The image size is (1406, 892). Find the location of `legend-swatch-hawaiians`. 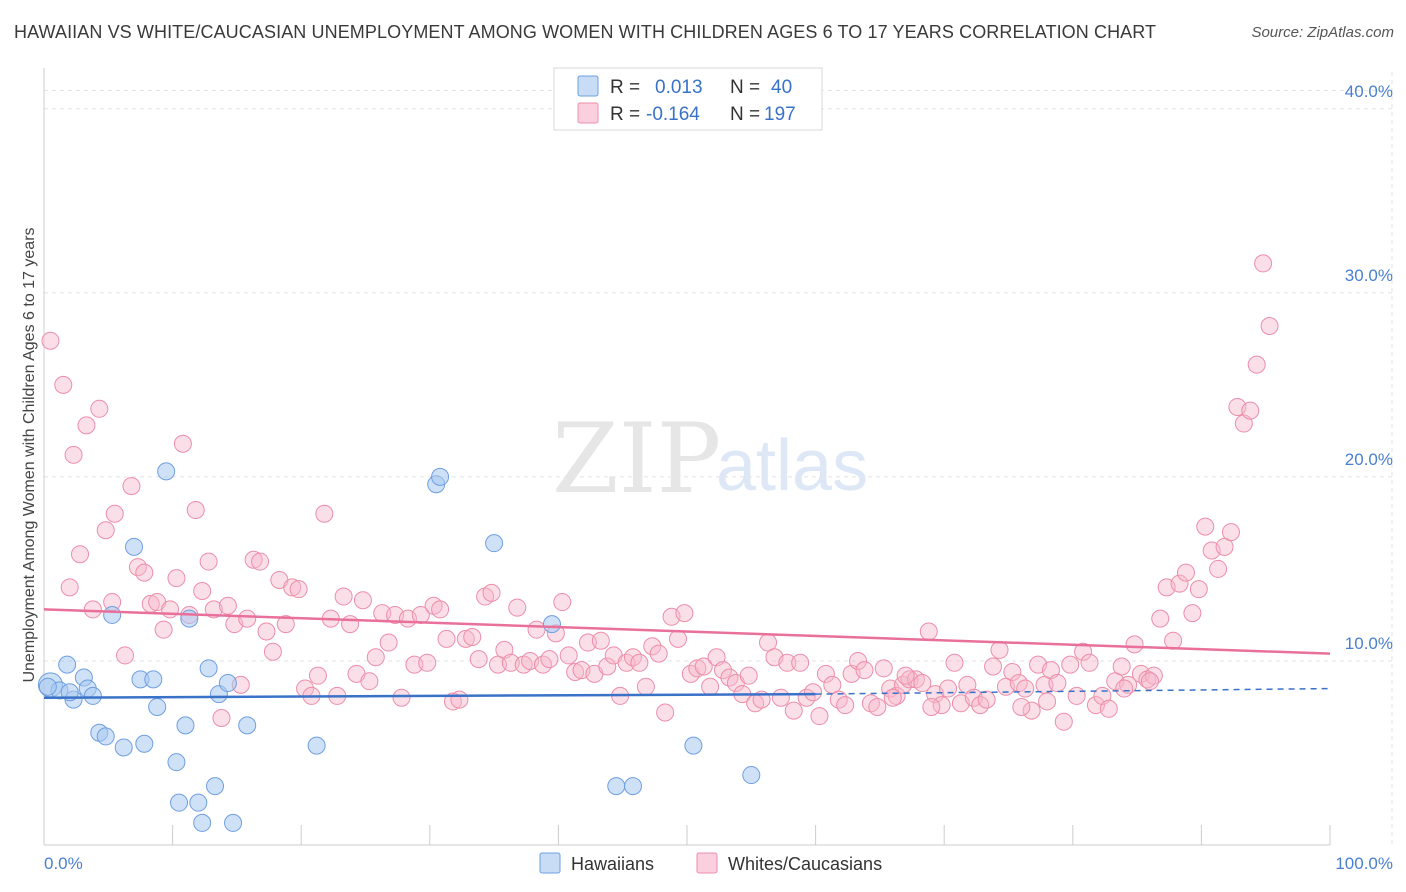

legend-swatch-hawaiians is located at coordinates (588, 86).